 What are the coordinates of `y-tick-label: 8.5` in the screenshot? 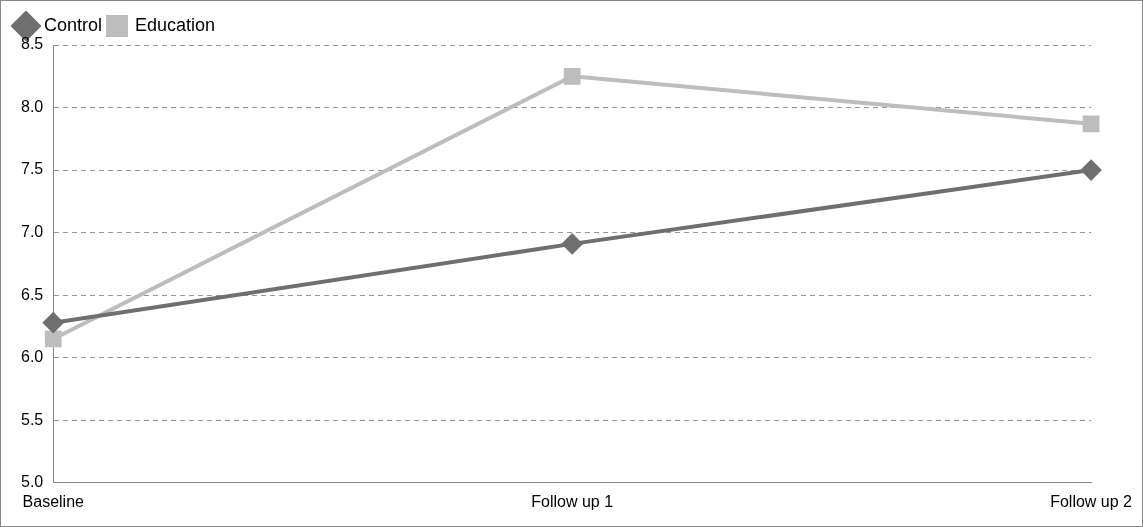 It's located at (32, 44).